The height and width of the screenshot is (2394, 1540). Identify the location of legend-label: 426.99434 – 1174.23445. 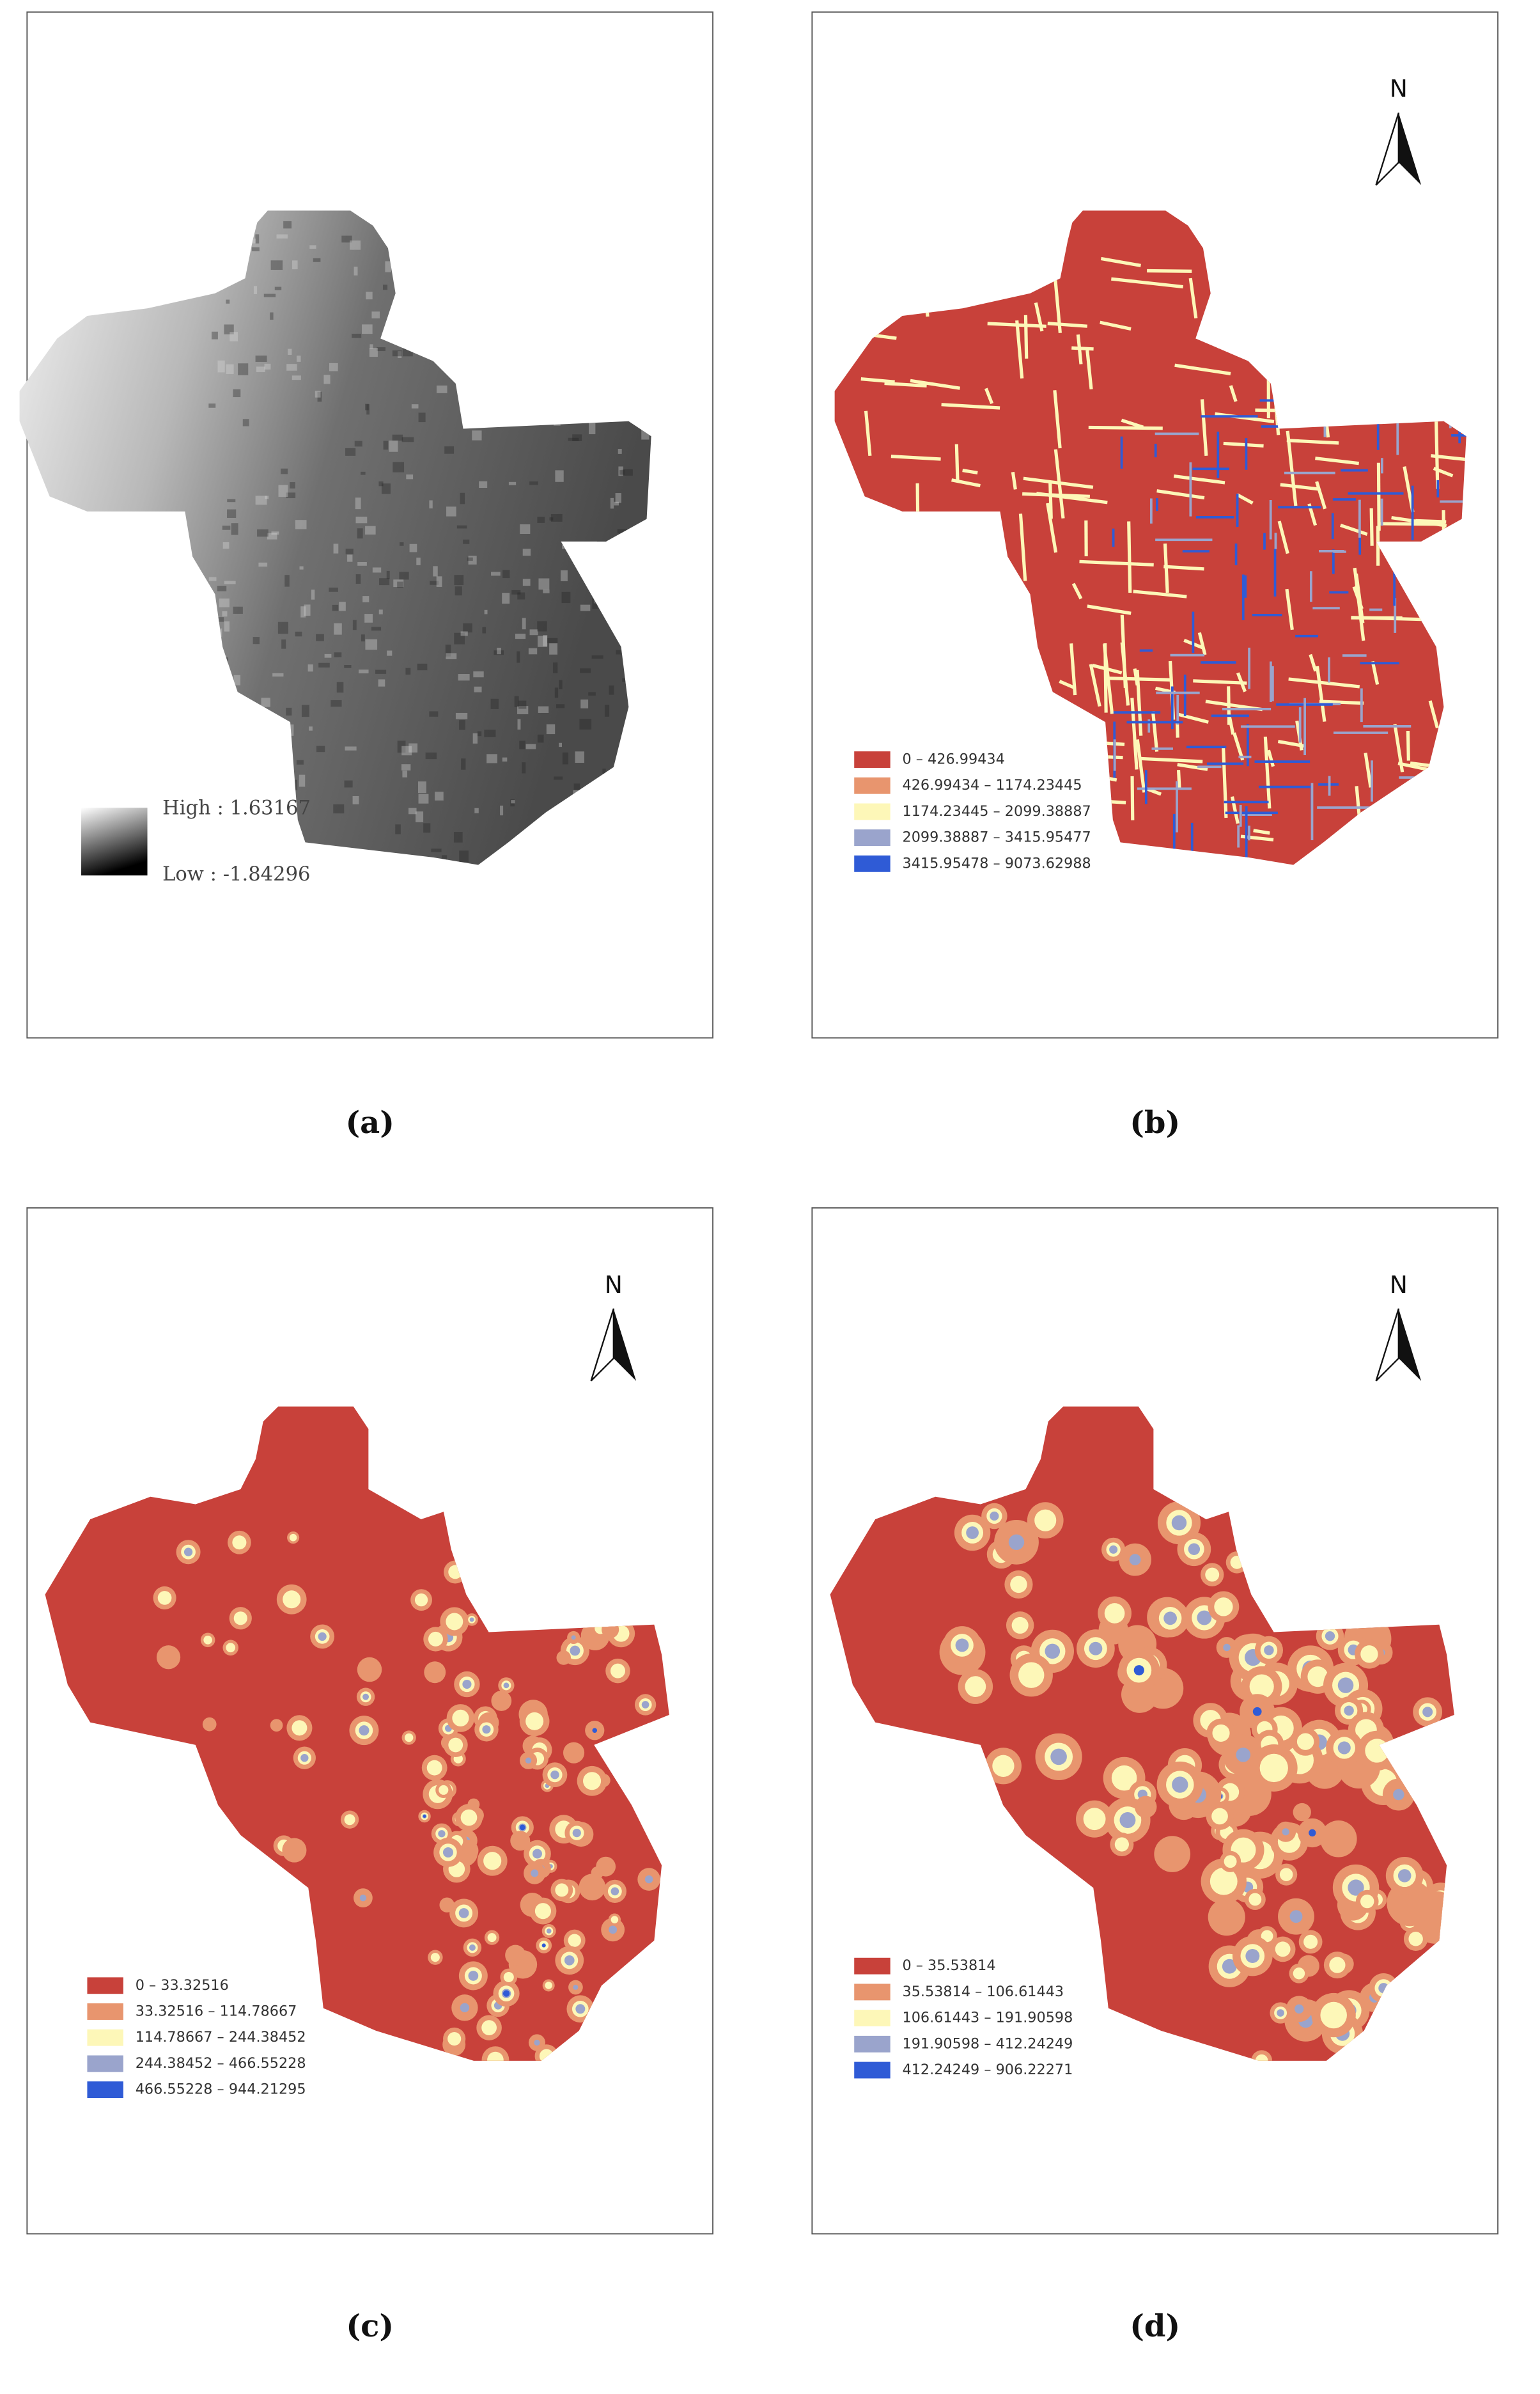
(992, 785).